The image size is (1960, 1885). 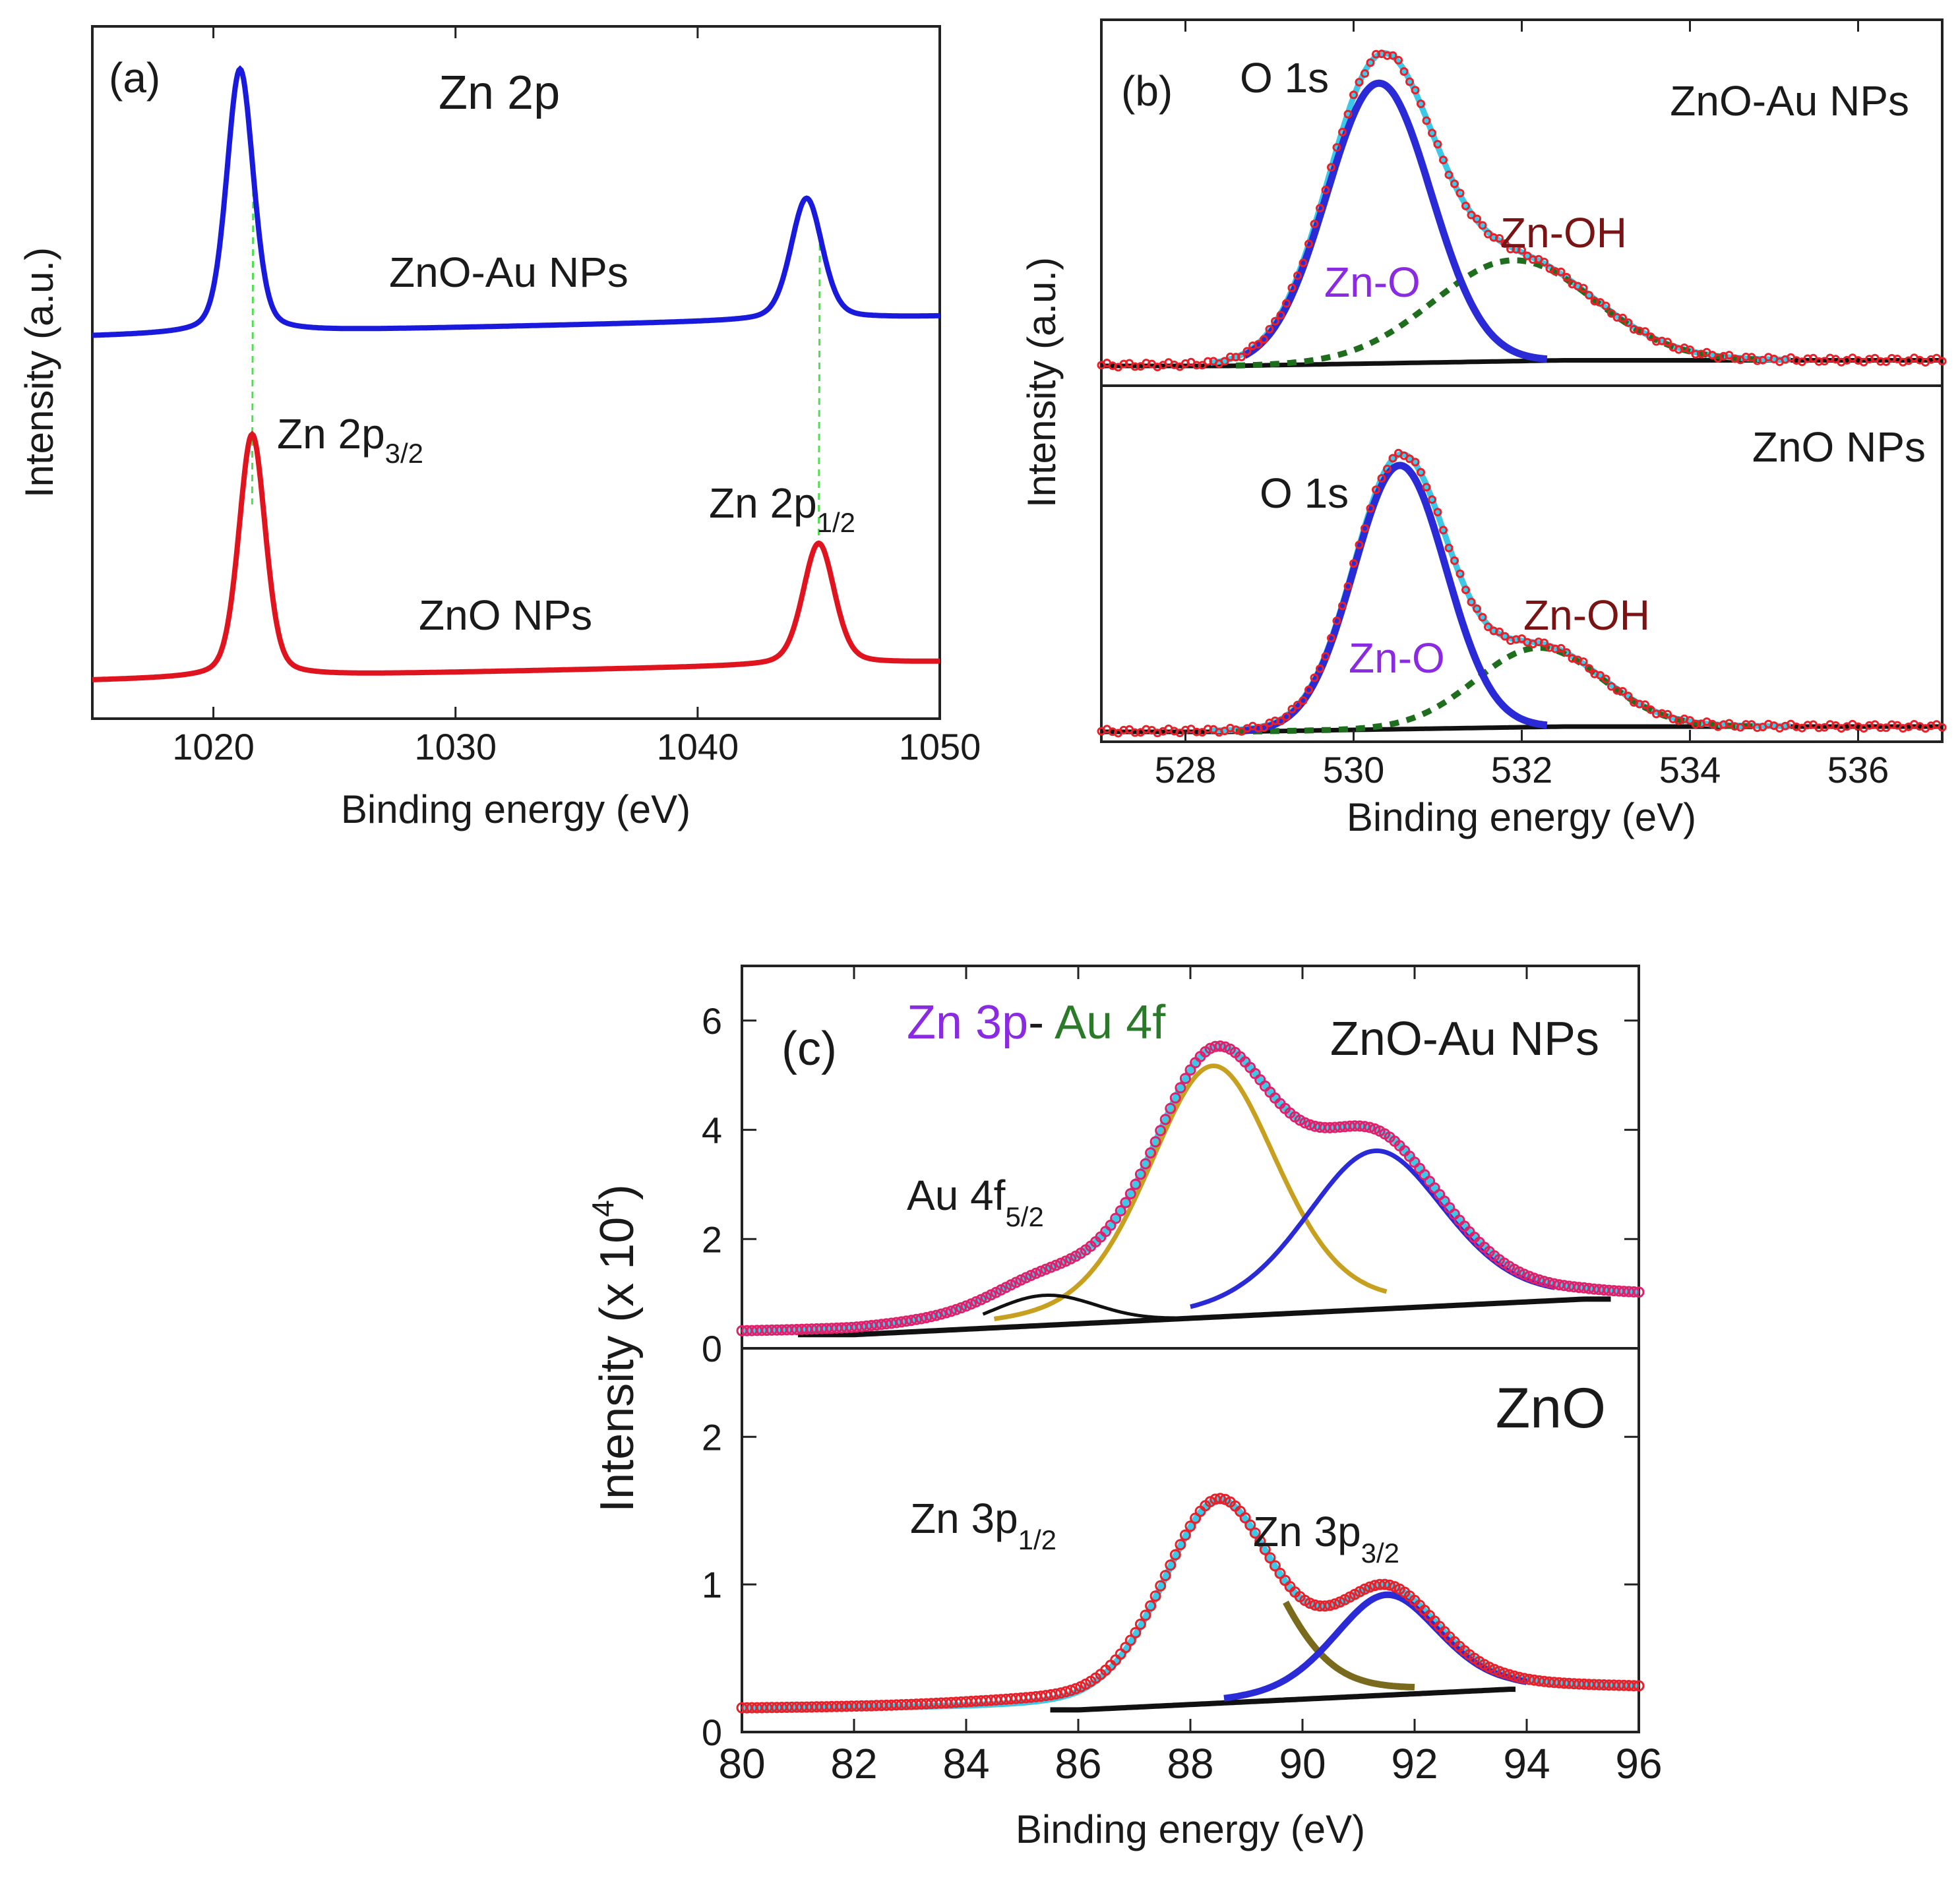 What do you see at coordinates (213, 746) in the screenshot?
I see `panel-a-xtick-label: 1020` at bounding box center [213, 746].